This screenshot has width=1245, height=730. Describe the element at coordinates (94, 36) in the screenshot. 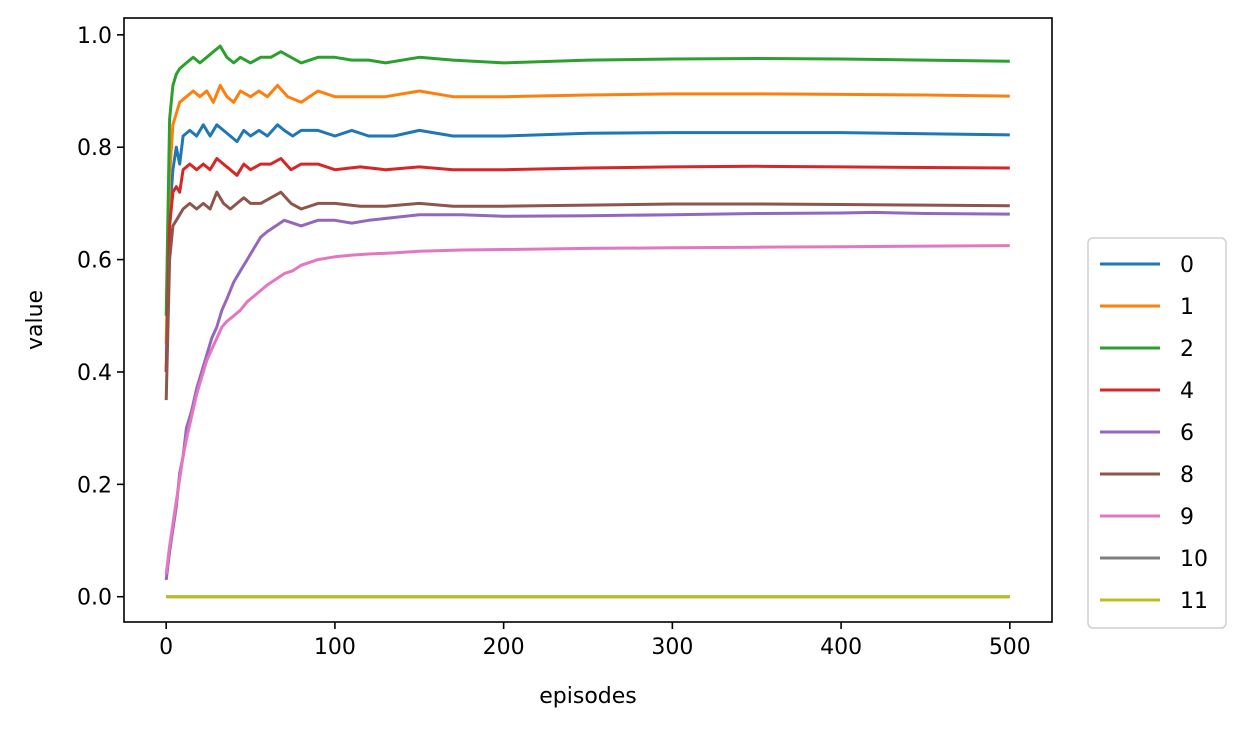

I see `y-tick-label: 1.0` at that location.